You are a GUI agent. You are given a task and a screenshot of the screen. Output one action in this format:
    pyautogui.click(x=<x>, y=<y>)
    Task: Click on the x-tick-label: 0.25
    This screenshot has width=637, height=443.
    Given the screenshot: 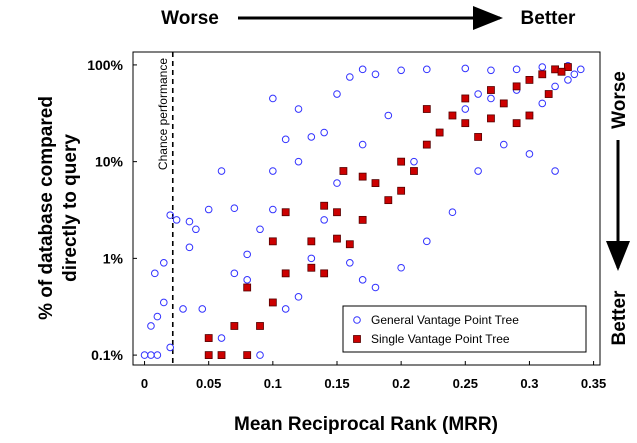 What is the action you would take?
    pyautogui.click(x=465, y=383)
    